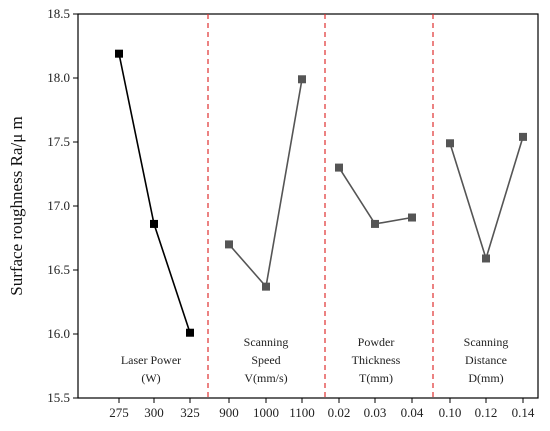 Image resolution: width=550 pixels, height=431 pixels. I want to click on x-tick-label: 0.14, so click(523, 412).